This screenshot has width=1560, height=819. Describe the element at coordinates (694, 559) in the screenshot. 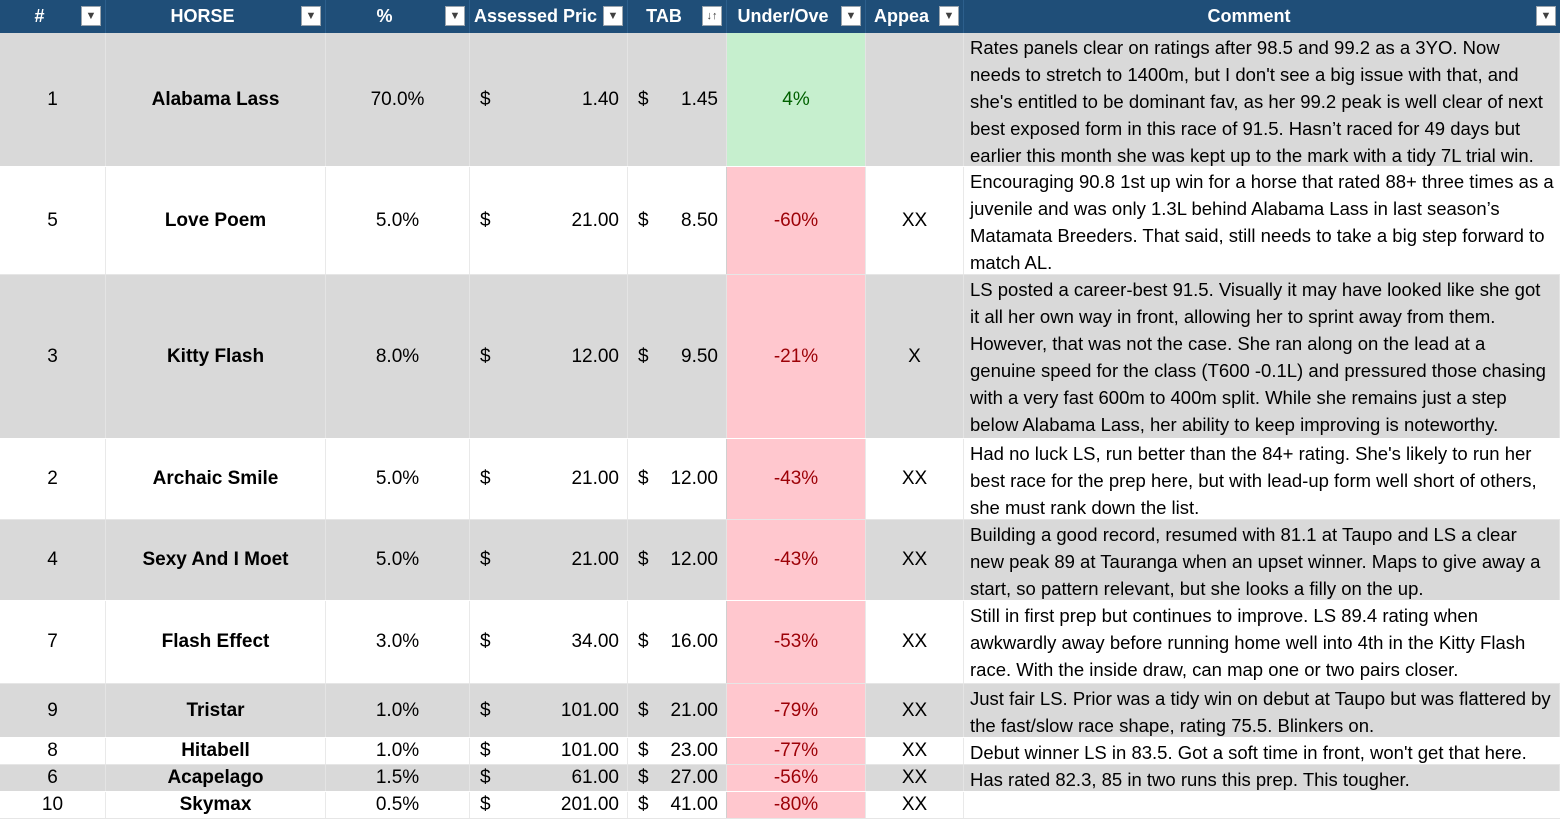

I see `tab-price-value: 12.00` at that location.